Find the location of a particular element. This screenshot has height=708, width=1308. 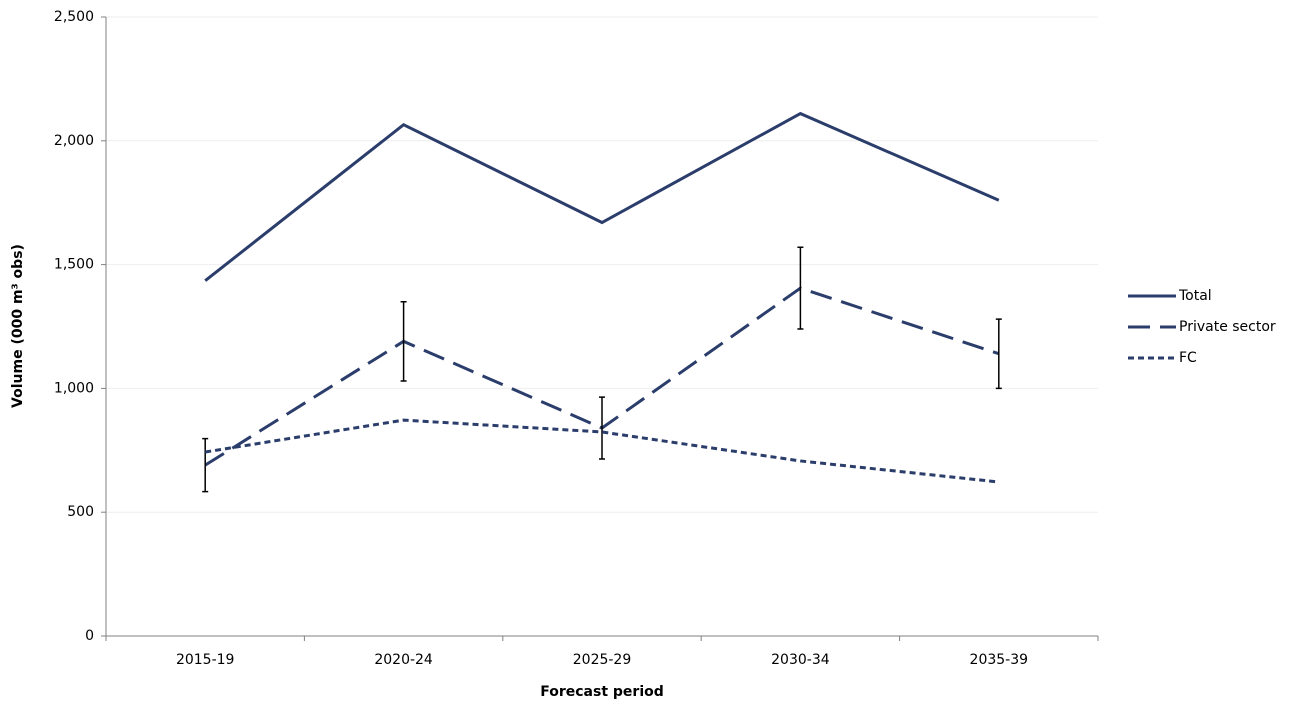

legend-label: Total is located at coordinates (1195, 296).